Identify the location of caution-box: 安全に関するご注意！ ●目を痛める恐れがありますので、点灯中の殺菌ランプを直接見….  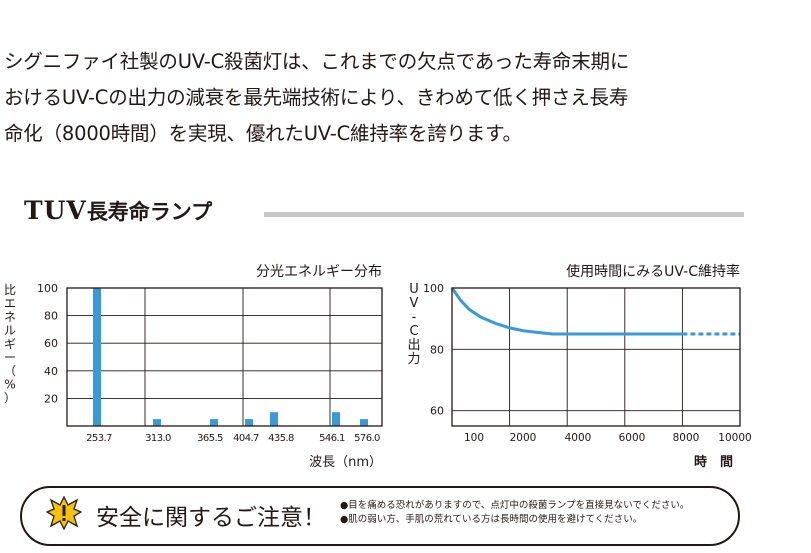
(380, 516).